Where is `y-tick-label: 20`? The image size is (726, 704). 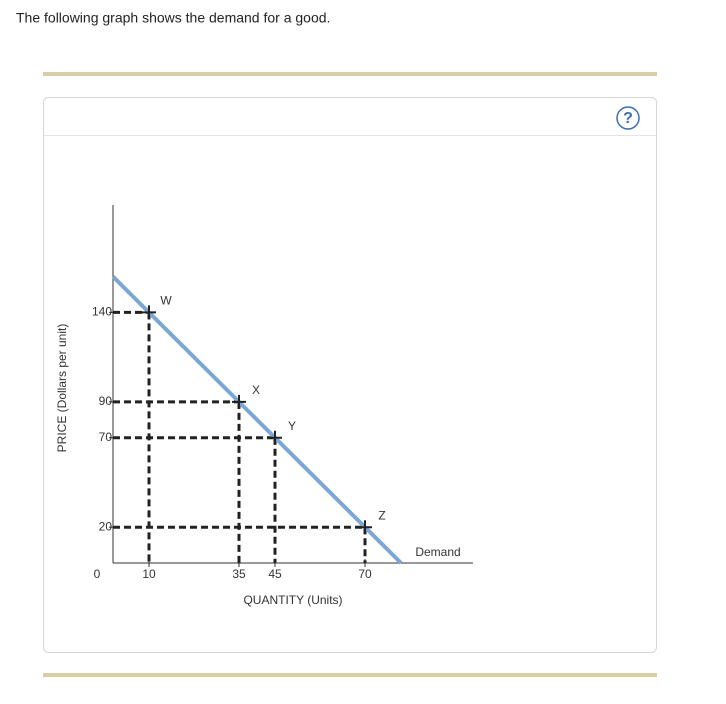 y-tick-label: 20 is located at coordinates (106, 526).